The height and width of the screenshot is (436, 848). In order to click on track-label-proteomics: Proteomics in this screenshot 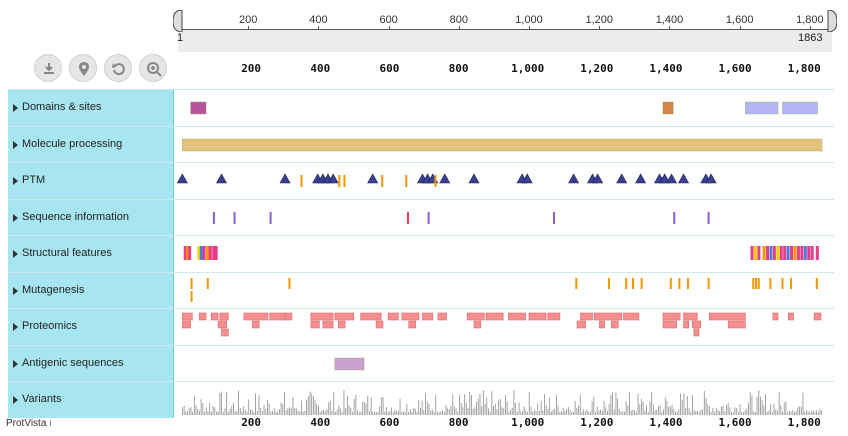, I will do `click(91, 327)`.